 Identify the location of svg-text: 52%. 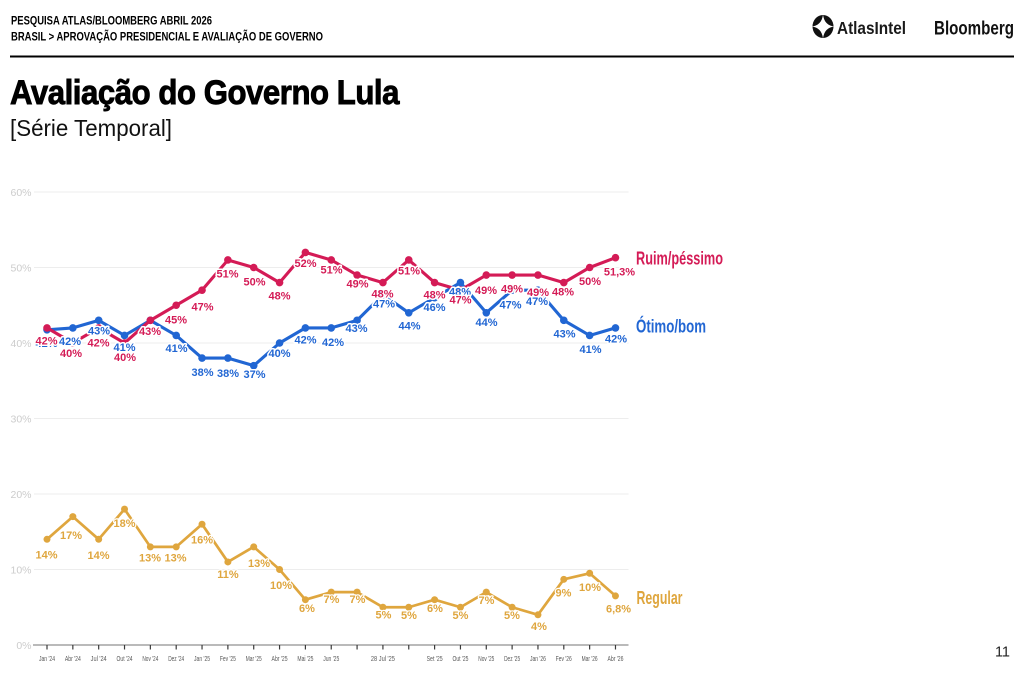
(305, 264).